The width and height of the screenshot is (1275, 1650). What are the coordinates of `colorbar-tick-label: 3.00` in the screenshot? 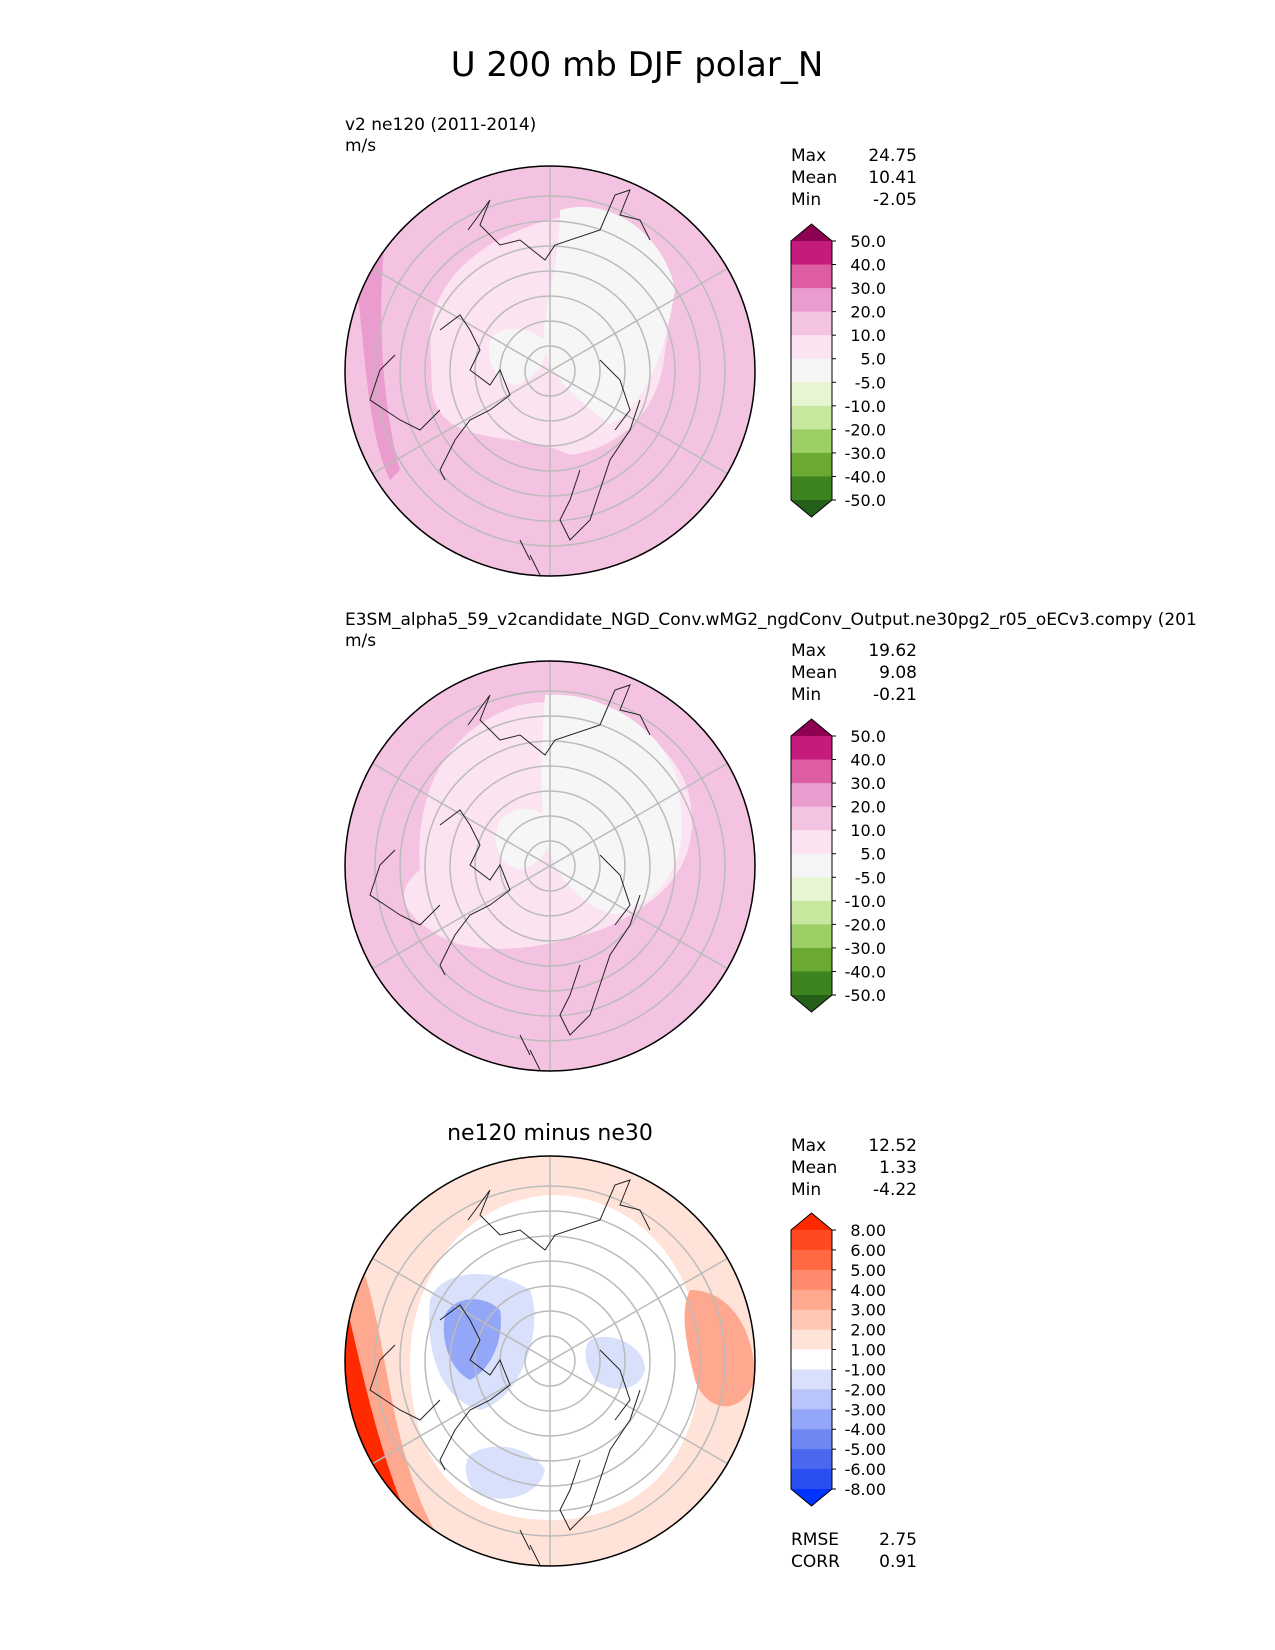 It's located at (868, 1310).